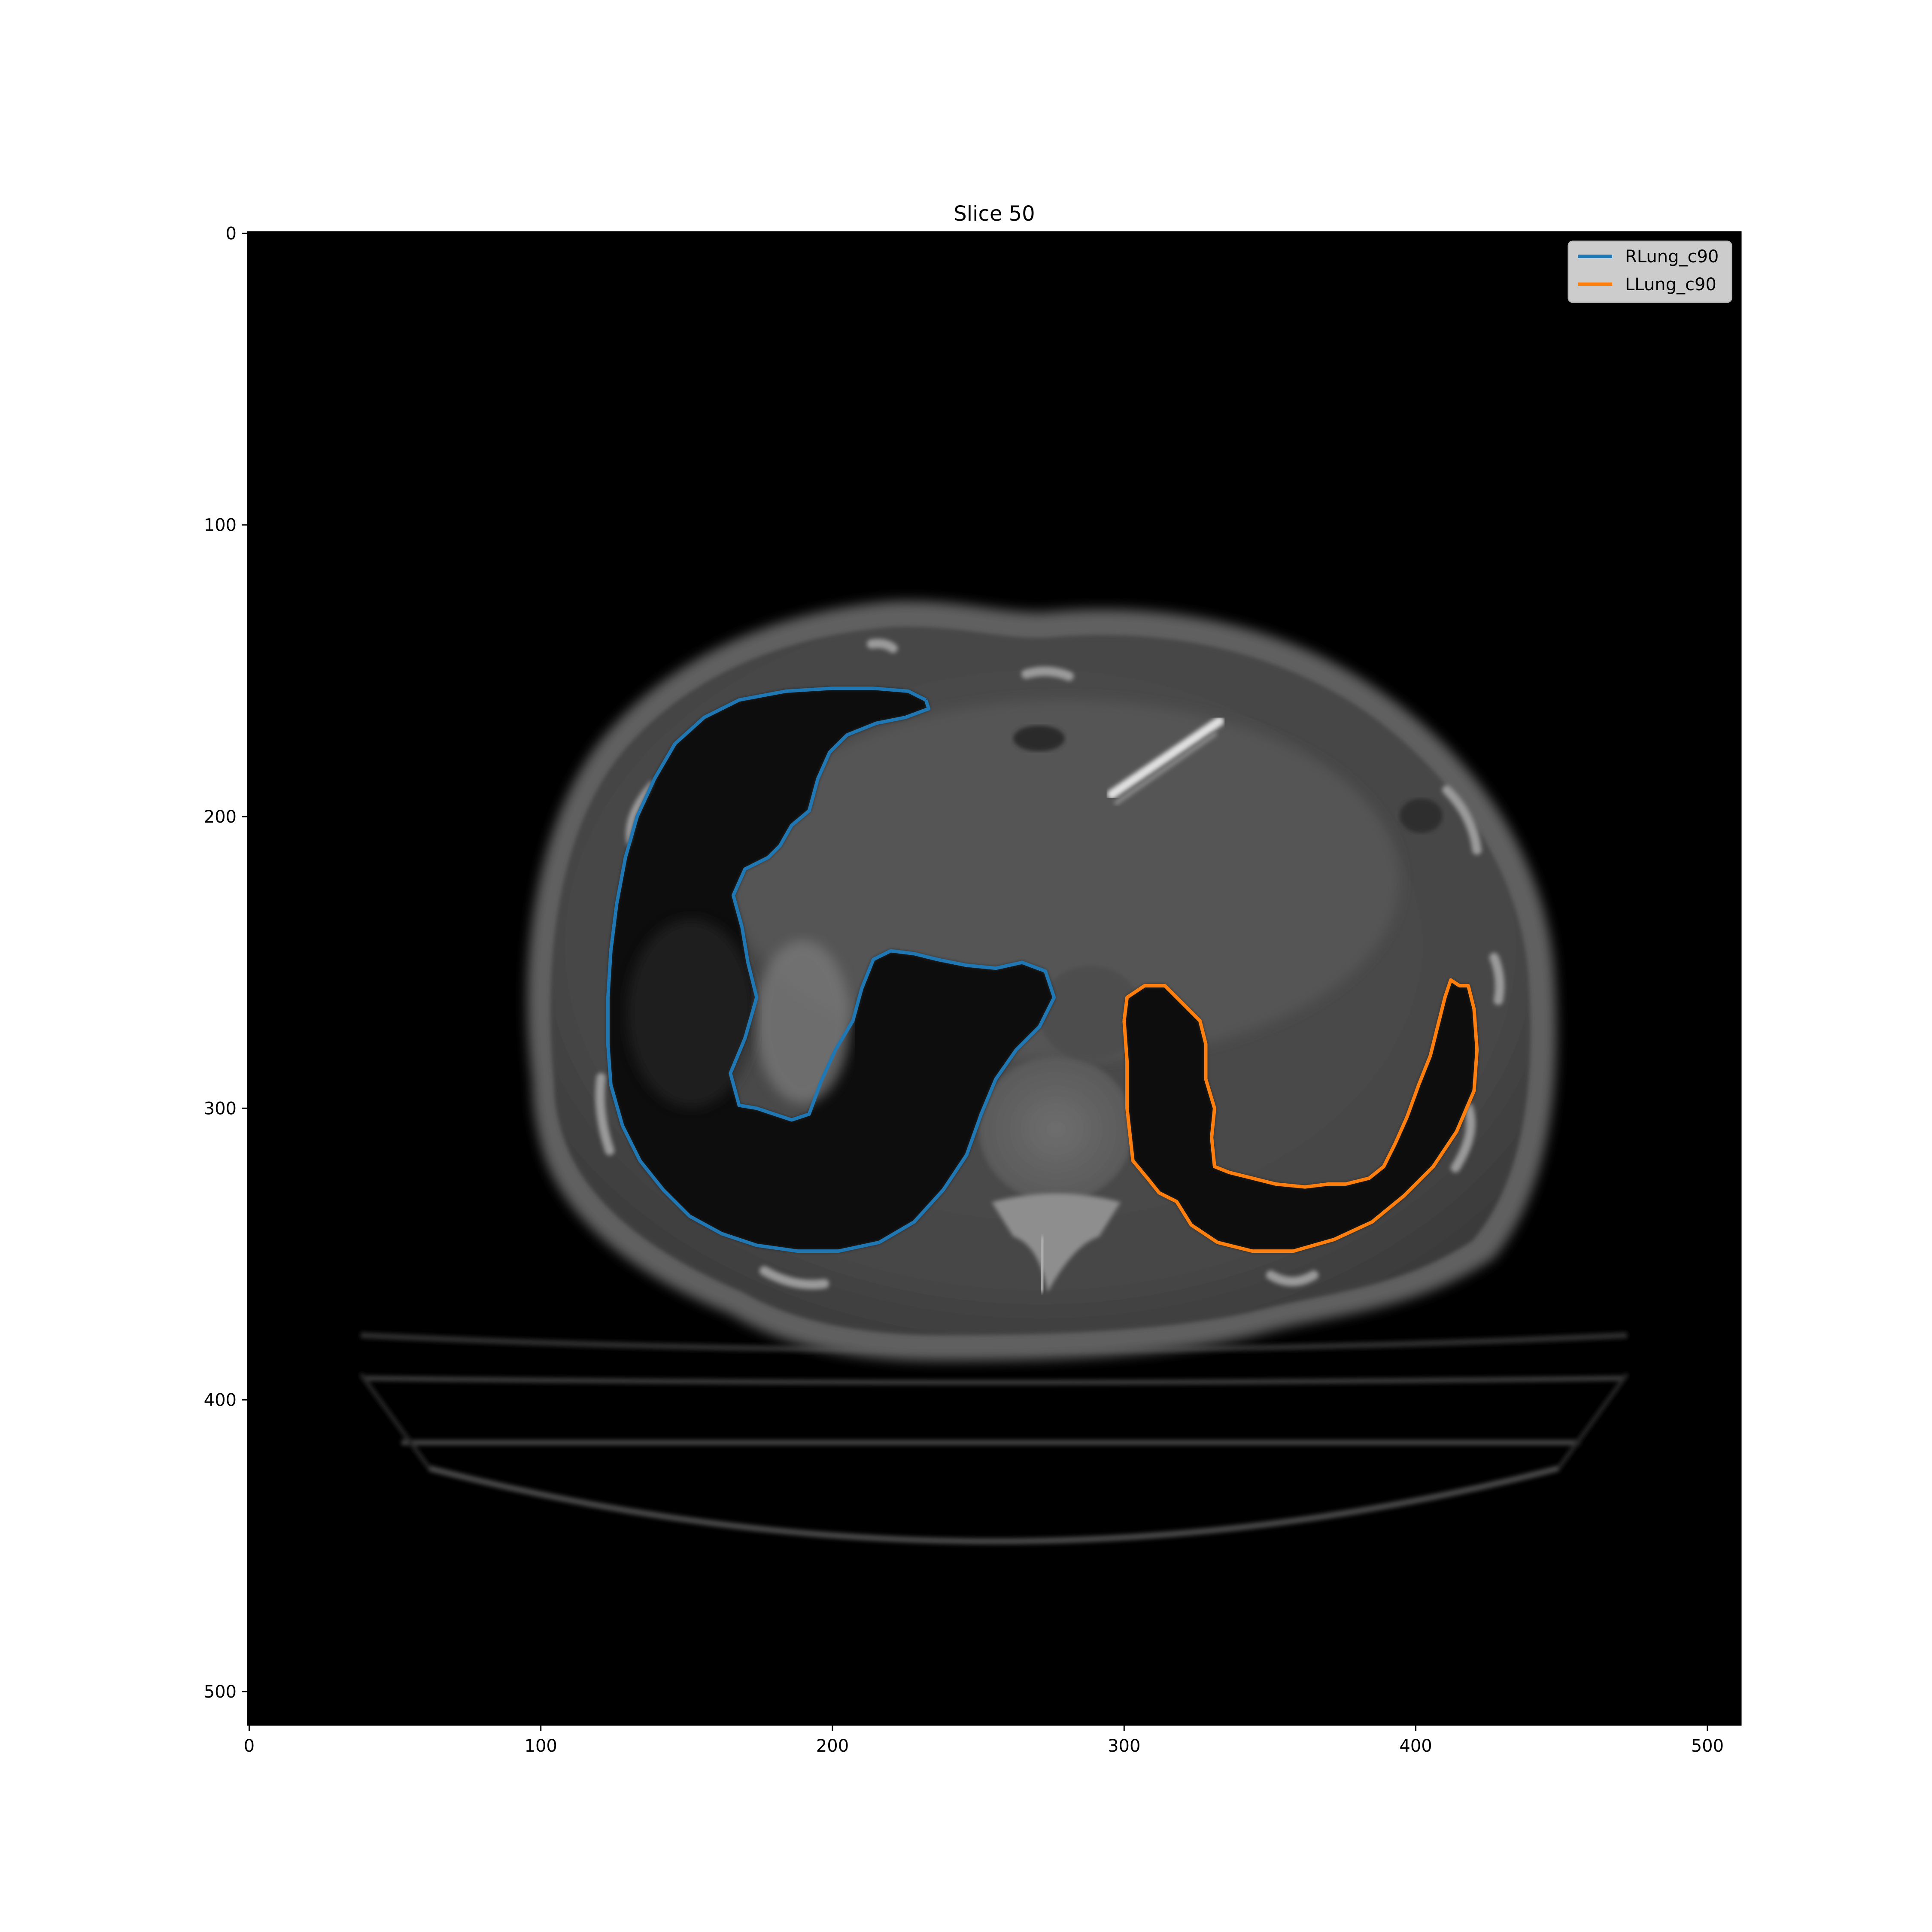 The image size is (1932, 1932). What do you see at coordinates (1708, 1746) in the screenshot?
I see `x-tick-label: 500` at bounding box center [1708, 1746].